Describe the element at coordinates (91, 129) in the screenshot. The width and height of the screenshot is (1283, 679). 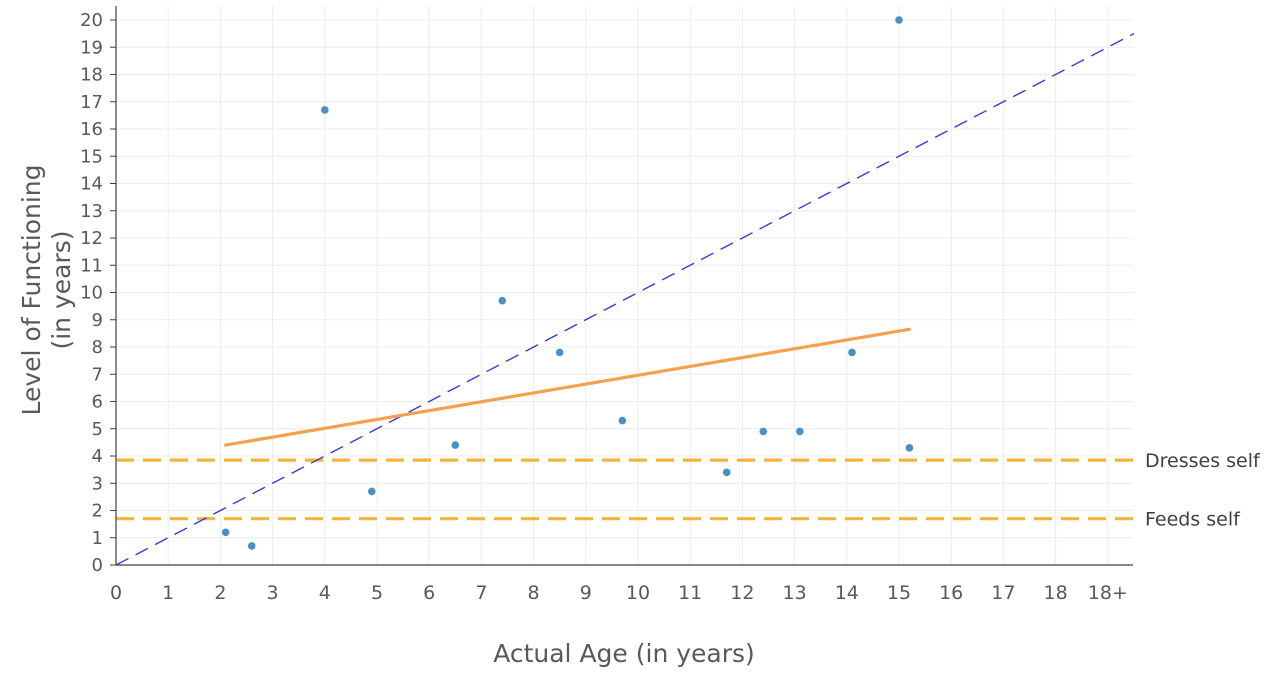
I see `y-tick-label-16: 16` at that location.